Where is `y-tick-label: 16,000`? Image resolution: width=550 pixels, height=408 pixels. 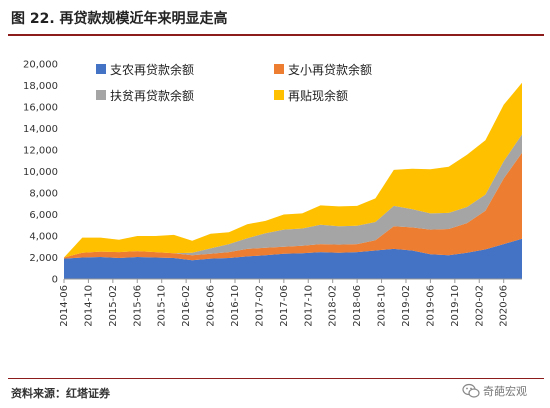
y-tick-label: 16,000 is located at coordinates (40, 108).